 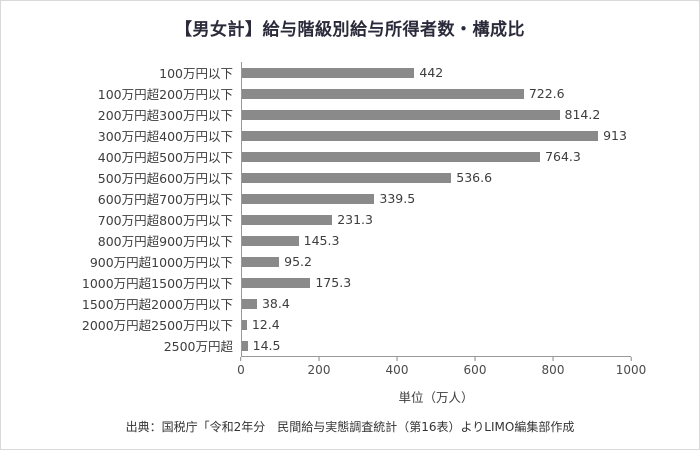 I want to click on chart-row: 800万円超900万円以下 145.3, so click(x=365, y=240).